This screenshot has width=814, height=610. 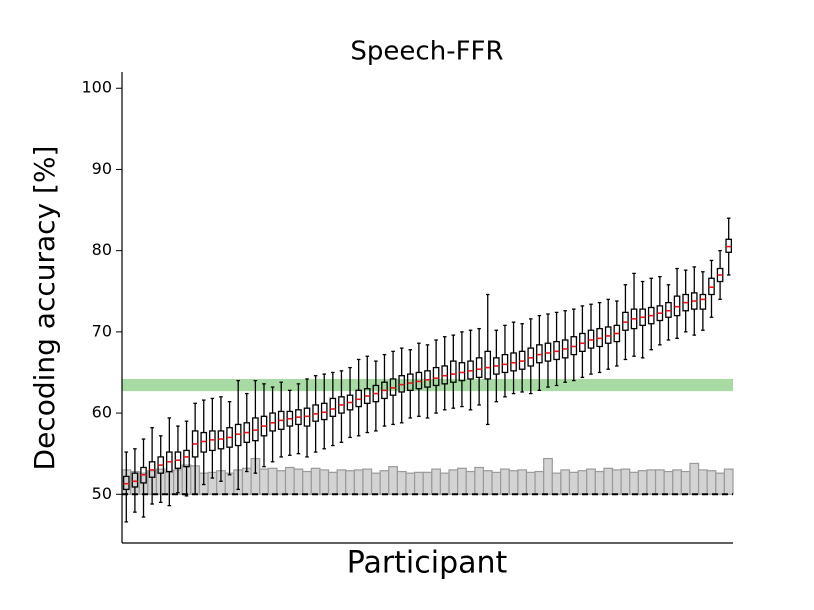 I want to click on chart-title: Speech-FFR, so click(x=426, y=52).